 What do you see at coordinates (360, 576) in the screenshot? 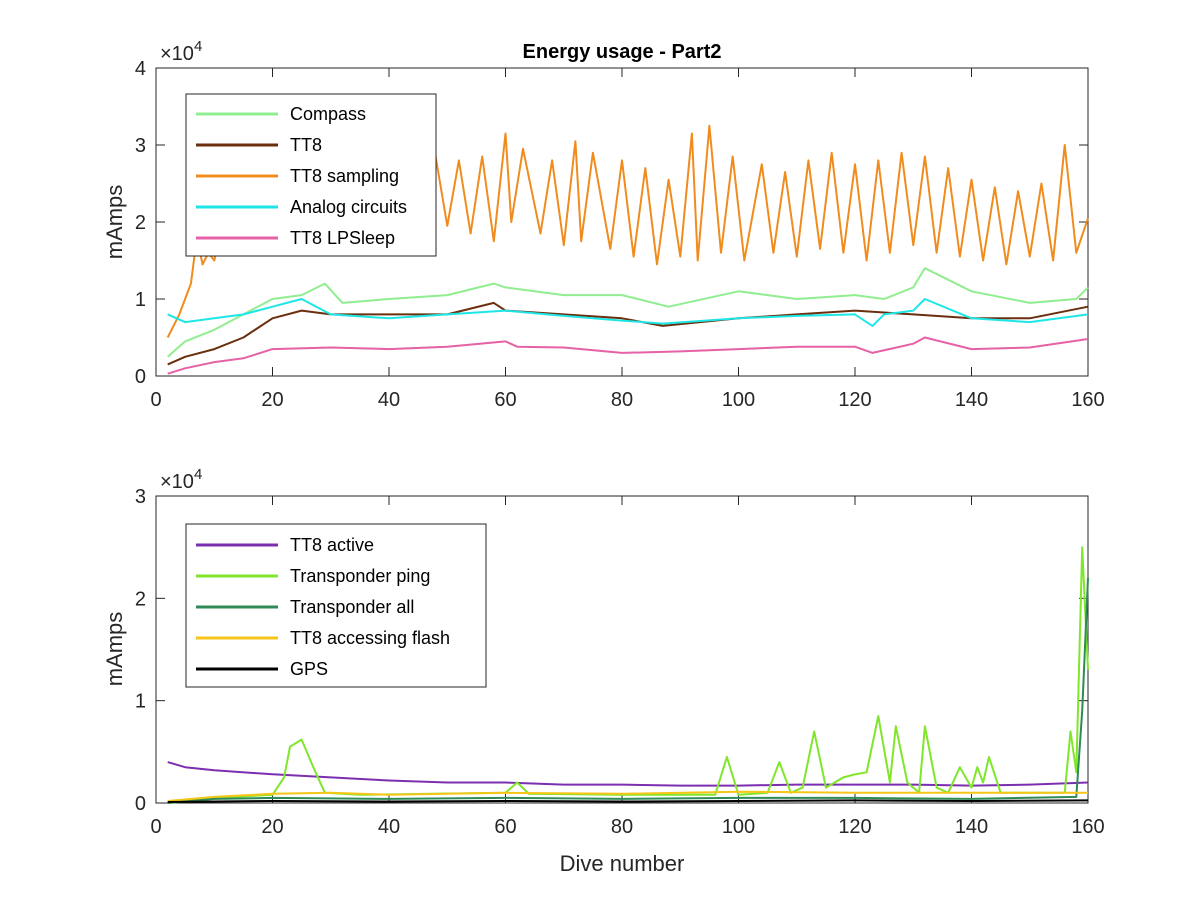
I see `bottom-legend-label: Transponder ping` at bounding box center [360, 576].